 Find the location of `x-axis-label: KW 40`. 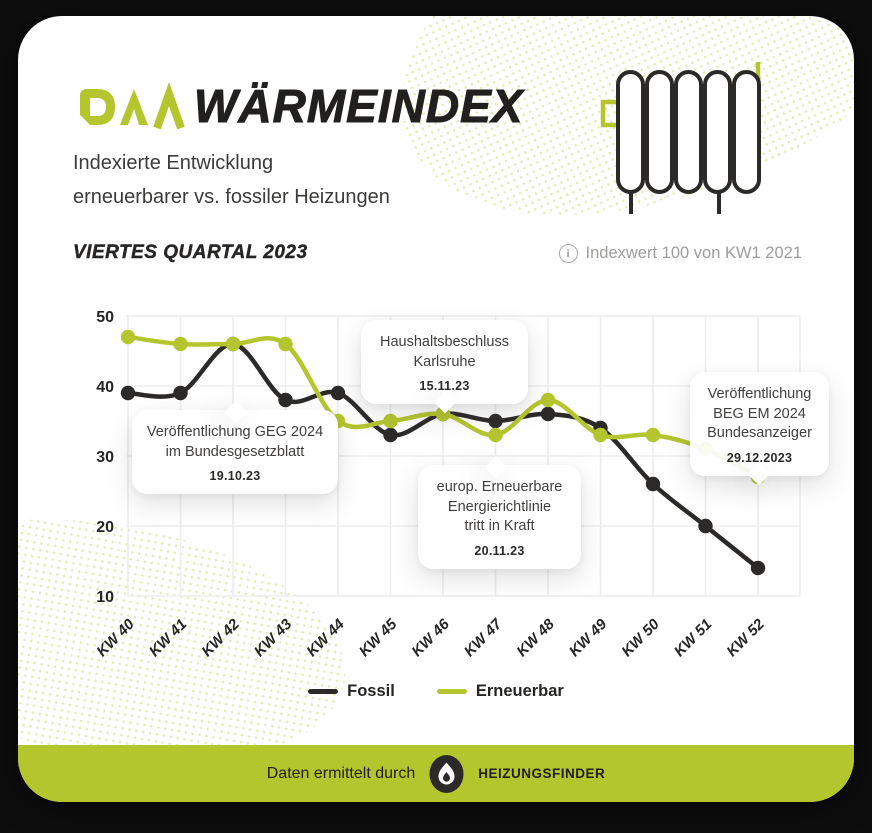

x-axis-label: KW 40 is located at coordinates (115, 637).